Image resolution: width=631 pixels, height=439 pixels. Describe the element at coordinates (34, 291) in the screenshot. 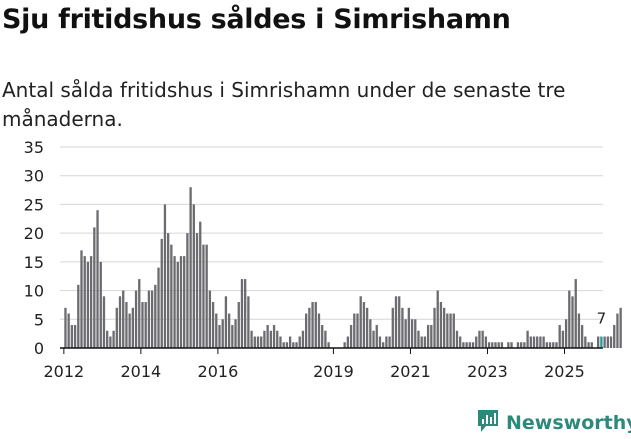

I see `y-tick-label: 10` at that location.